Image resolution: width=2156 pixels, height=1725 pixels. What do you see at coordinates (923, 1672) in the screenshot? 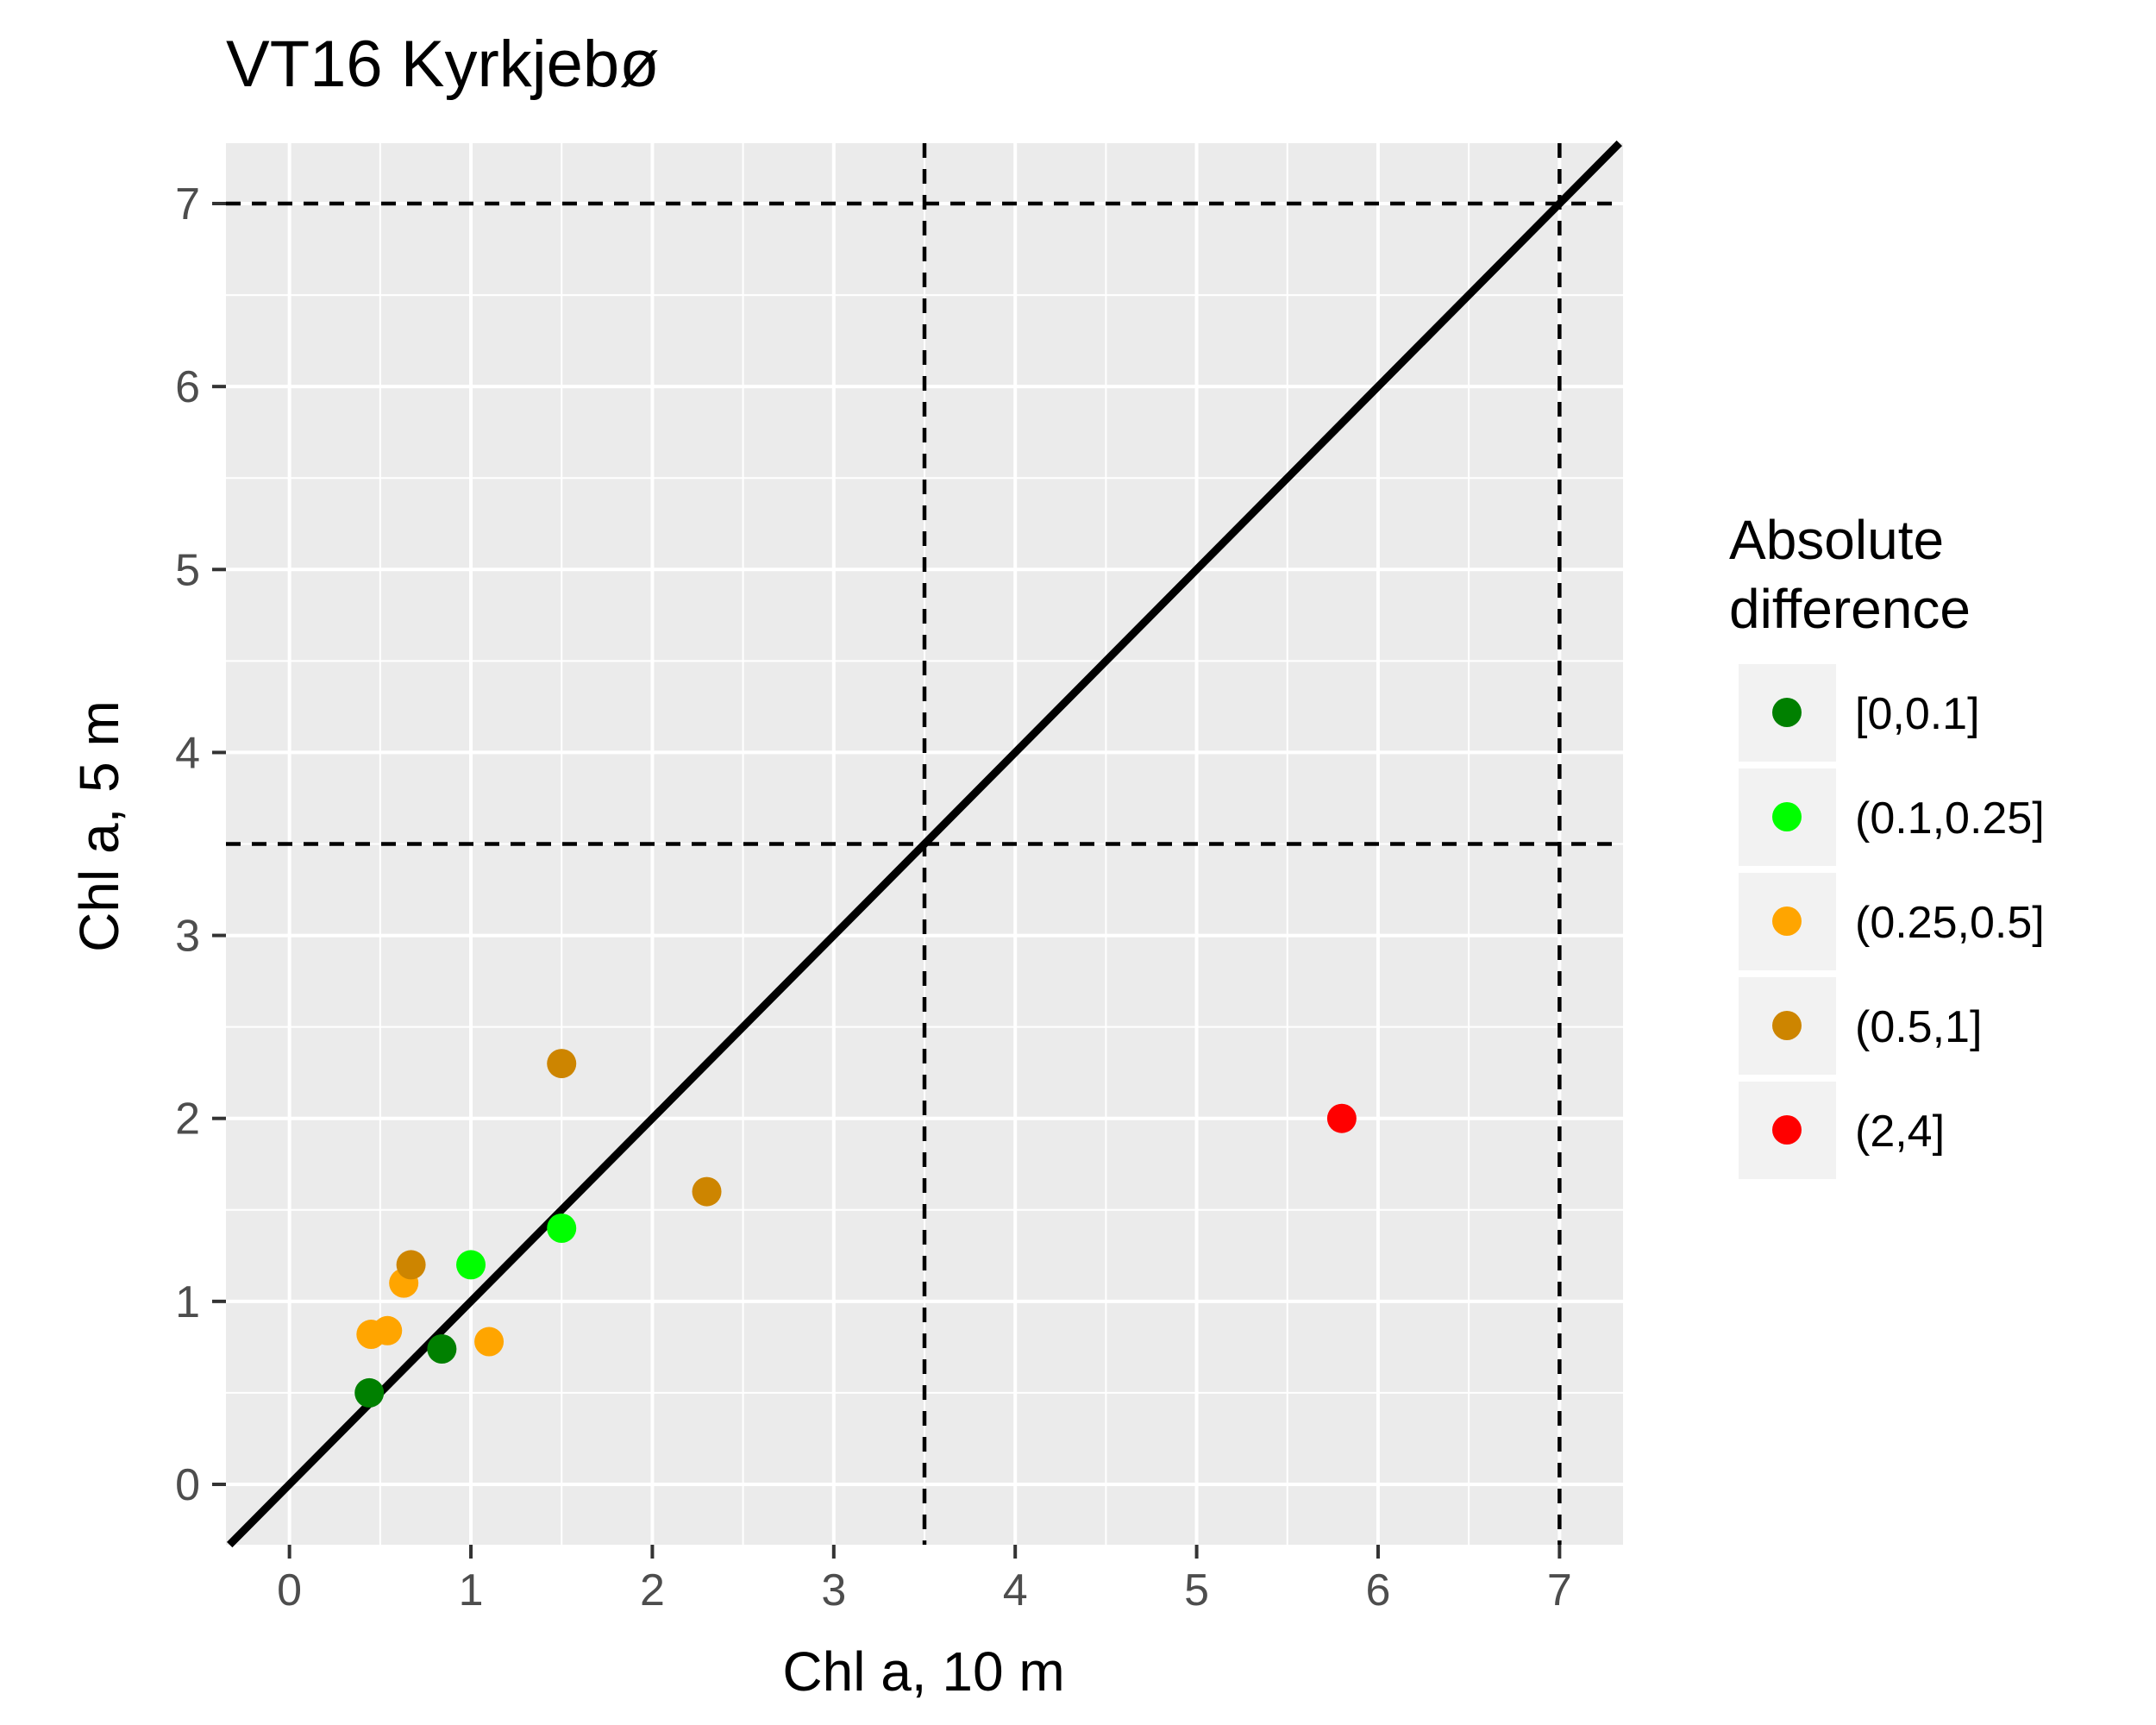
I see `x-axis-title: Chl a, 10 m` at bounding box center [923, 1672].